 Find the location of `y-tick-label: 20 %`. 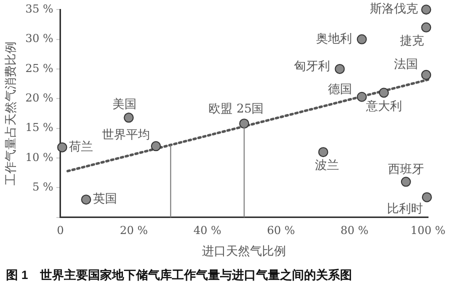

y-tick-label: 20 % is located at coordinates (39, 98).